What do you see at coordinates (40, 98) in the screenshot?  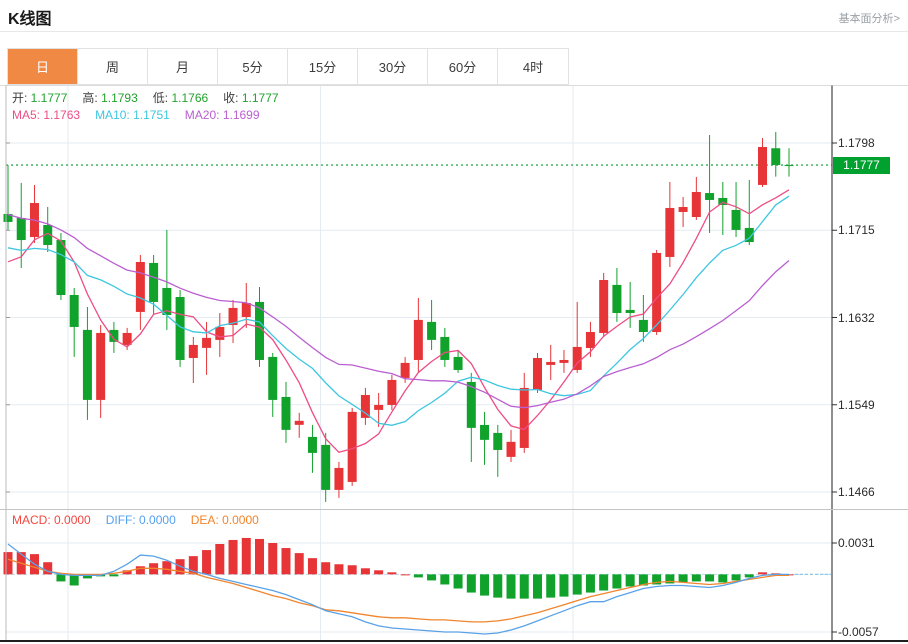 I see `legend-item: 开: 1.1777` at bounding box center [40, 98].